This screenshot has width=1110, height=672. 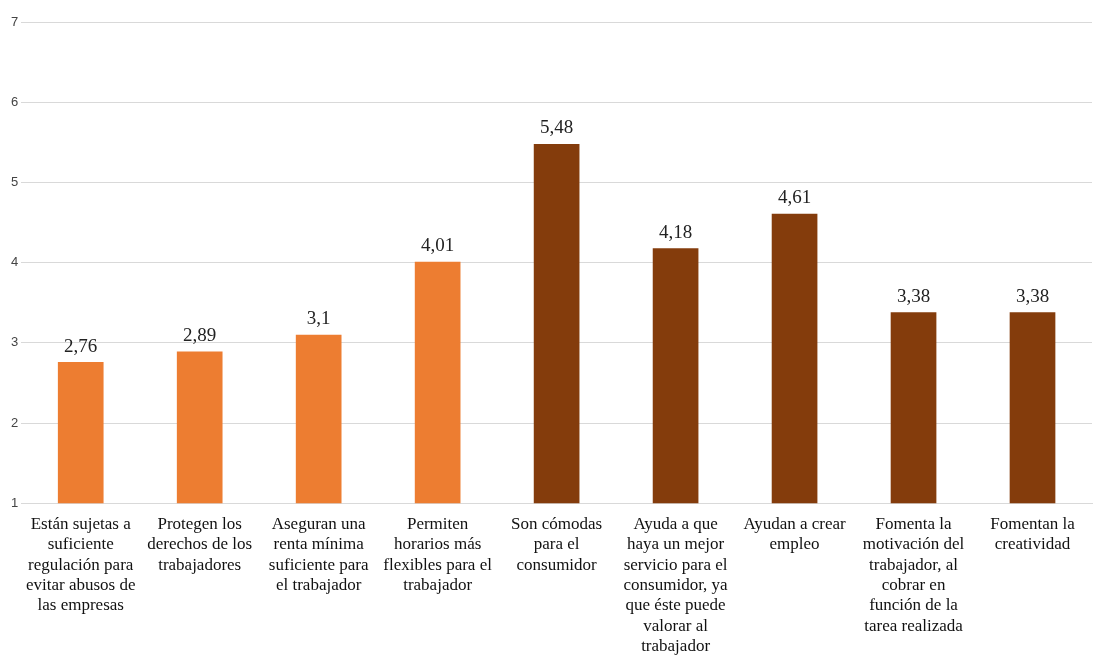 I want to click on data-label: 2,89, so click(x=200, y=335).